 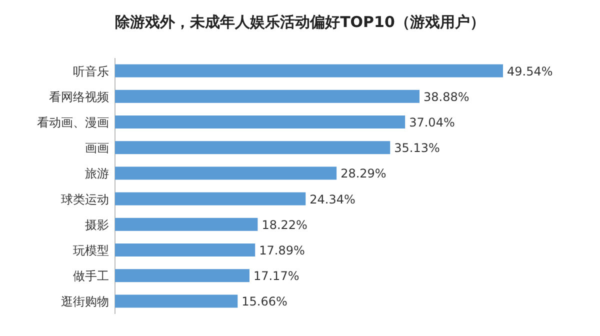 What do you see at coordinates (91, 276) in the screenshot?
I see `y-tick-label: 做手工` at bounding box center [91, 276].